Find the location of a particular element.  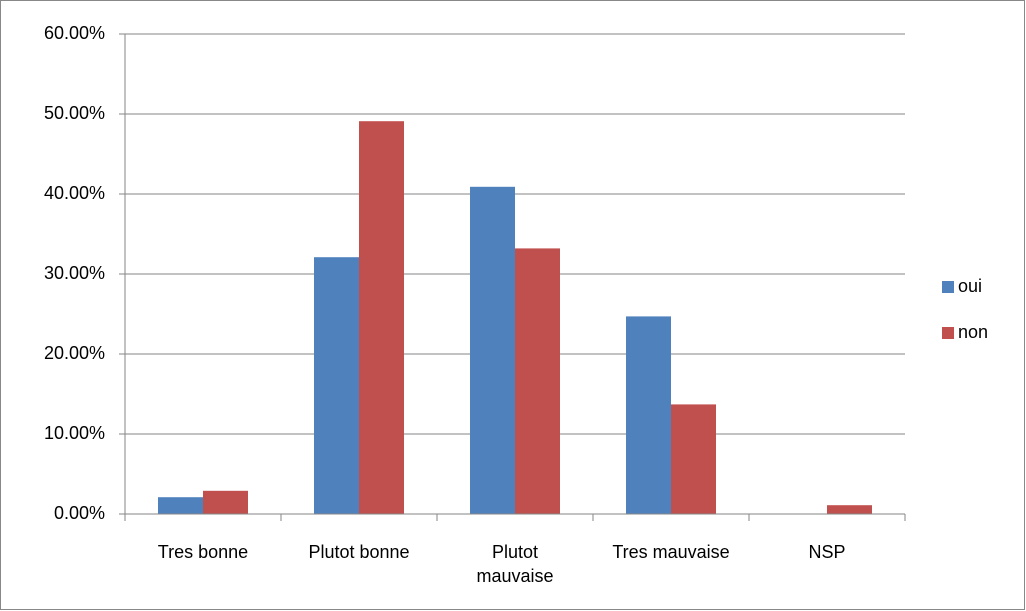

y-tick-label: 0.00% is located at coordinates (79, 513).